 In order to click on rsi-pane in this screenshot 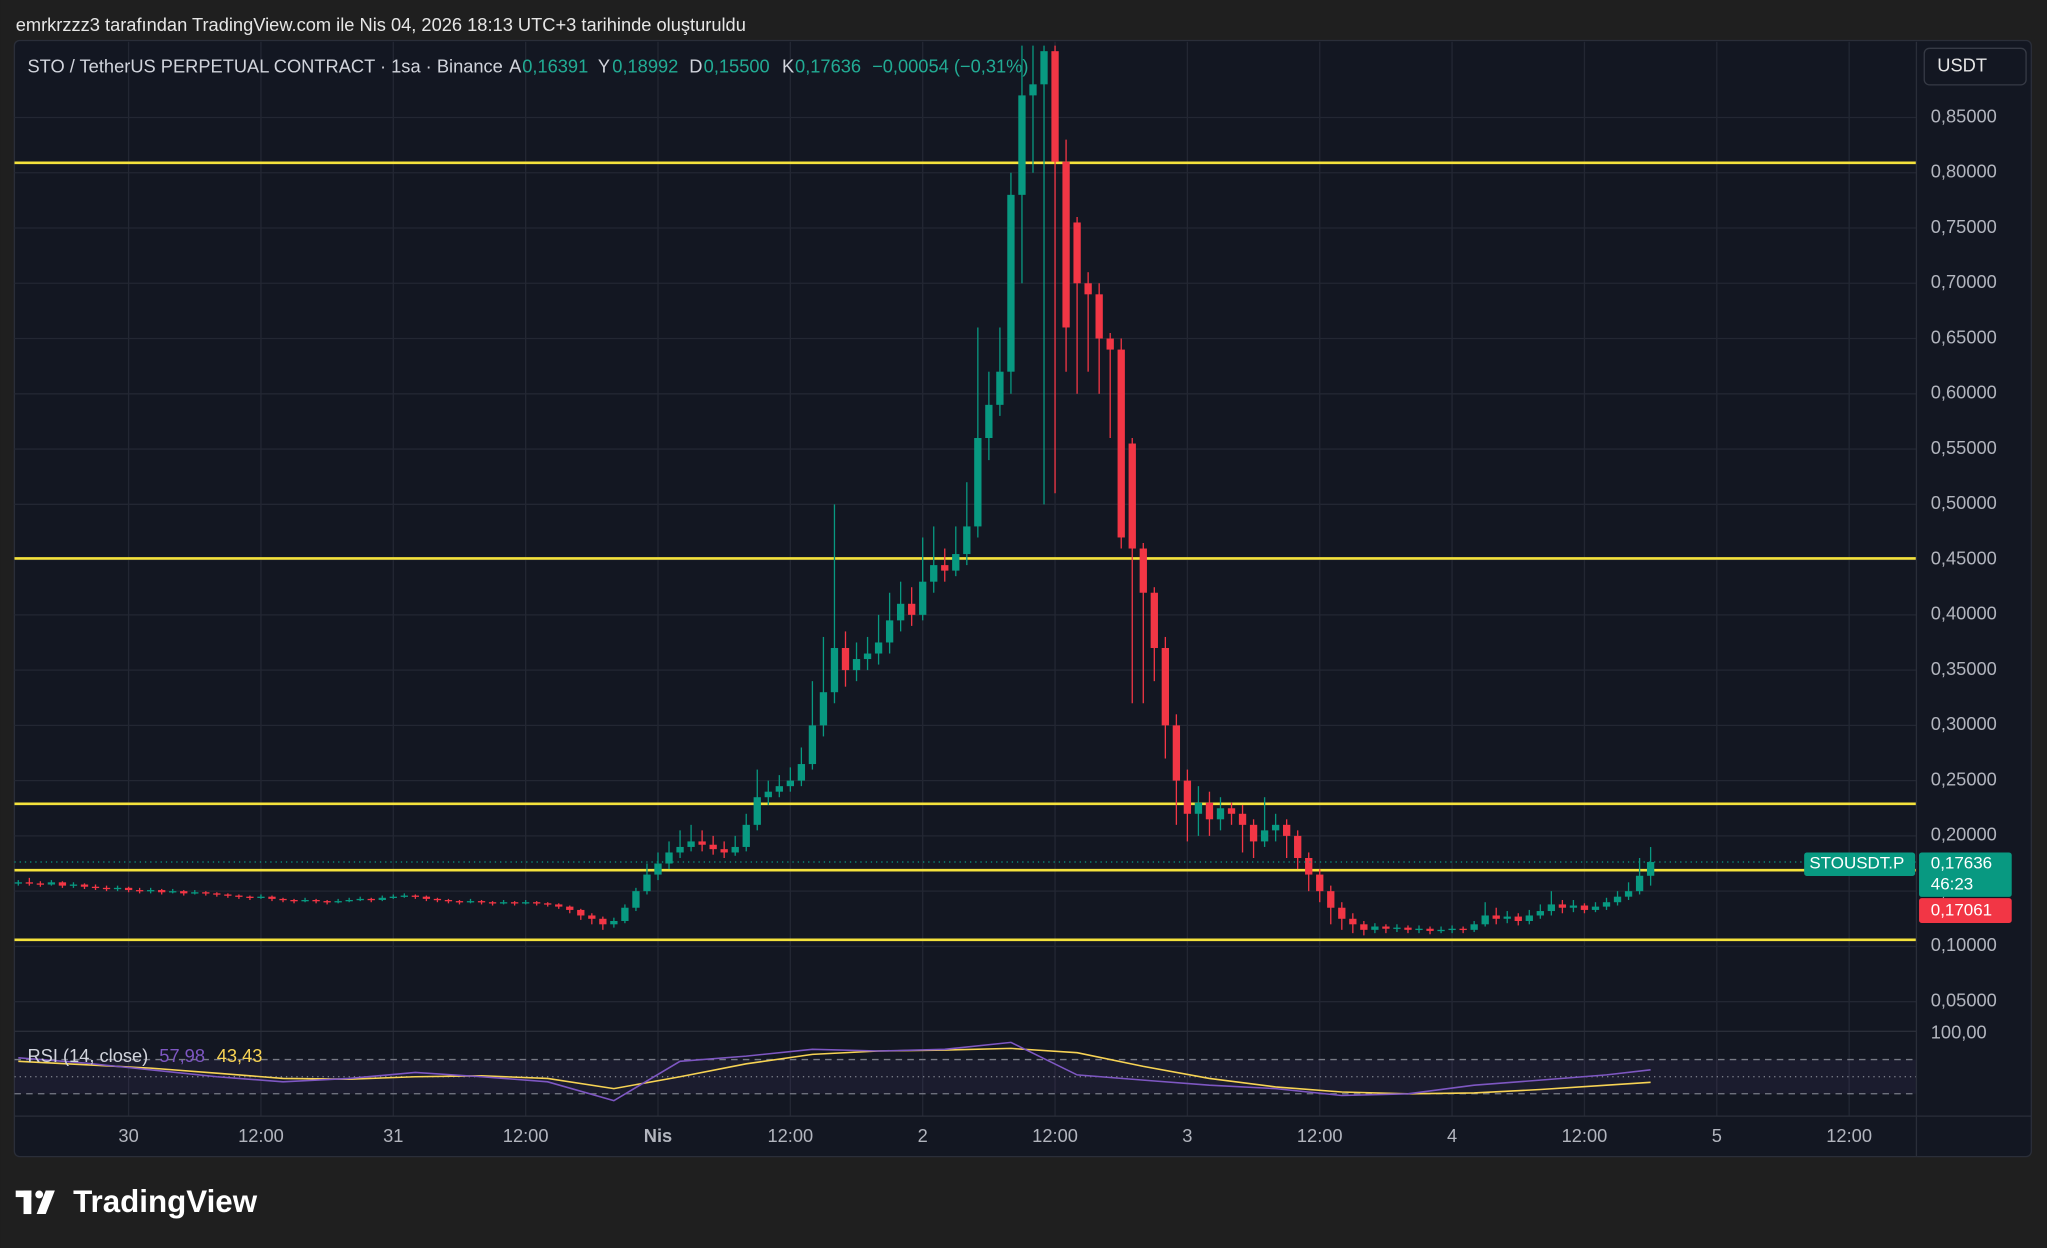, I will do `click(965, 1071)`.